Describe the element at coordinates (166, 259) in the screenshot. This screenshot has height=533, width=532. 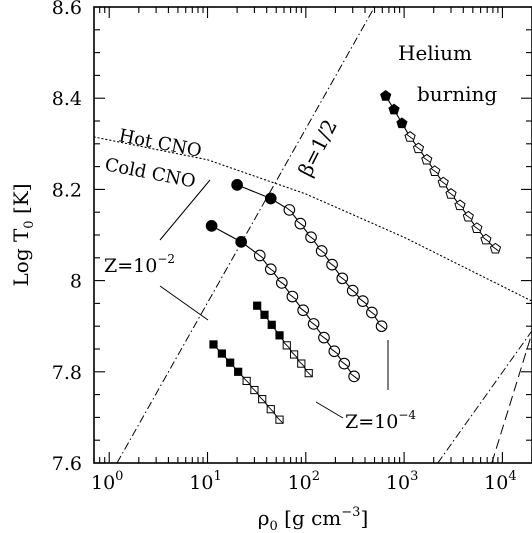
I see `z2-exp: −2` at that location.